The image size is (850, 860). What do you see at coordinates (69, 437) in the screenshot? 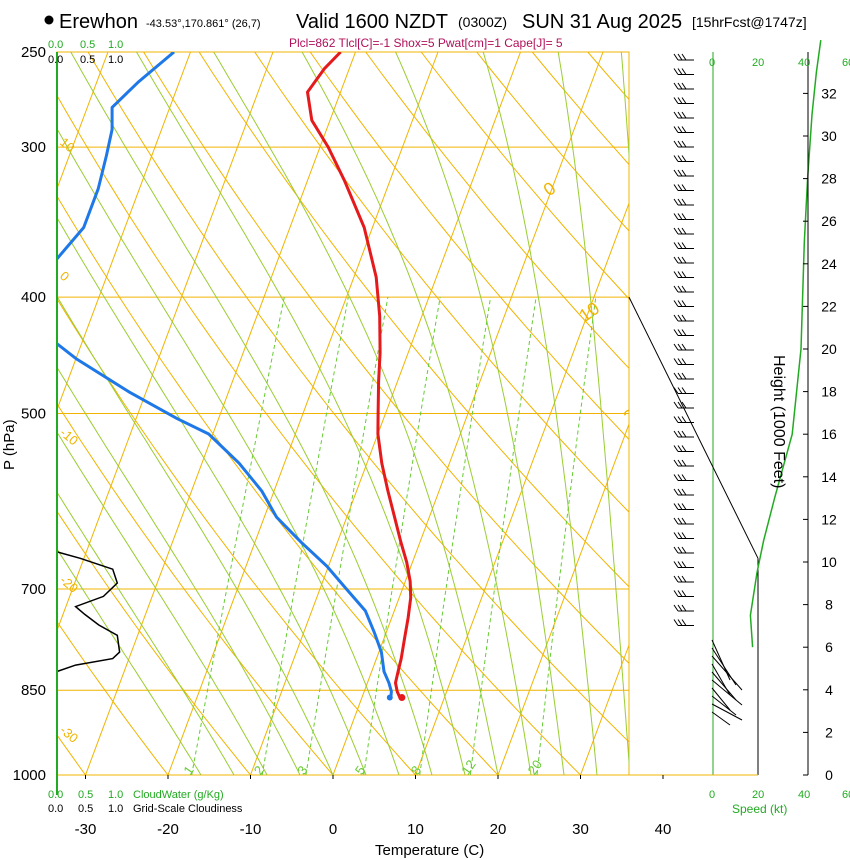
I see `dry-adiabat-label: -10` at bounding box center [69, 437].